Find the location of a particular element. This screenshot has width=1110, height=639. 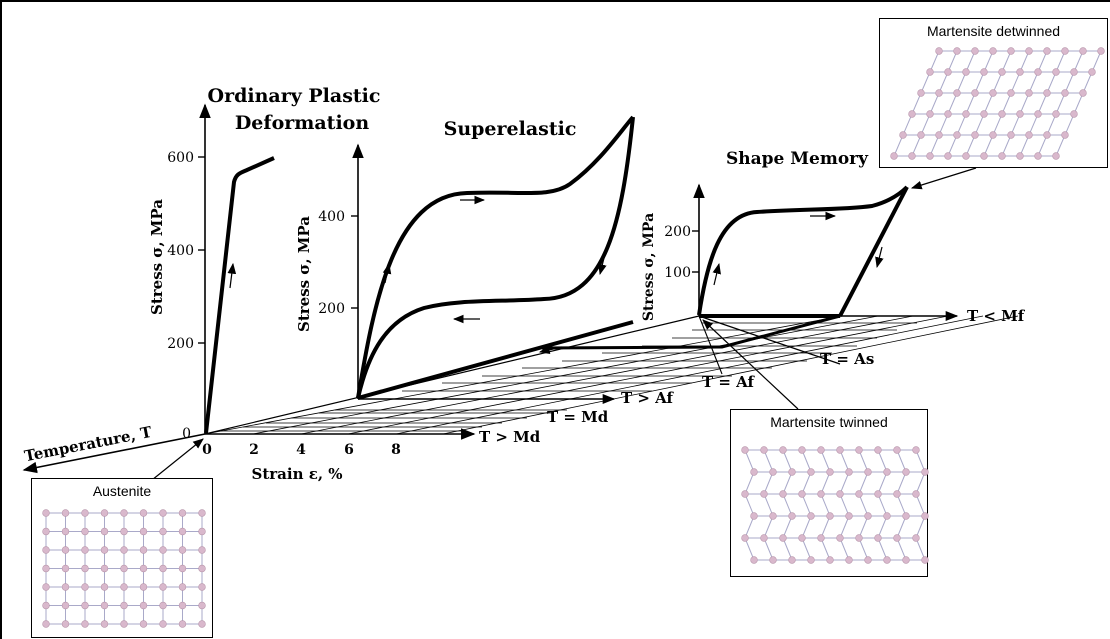

sm-arrow-down is located at coordinates (879, 257).